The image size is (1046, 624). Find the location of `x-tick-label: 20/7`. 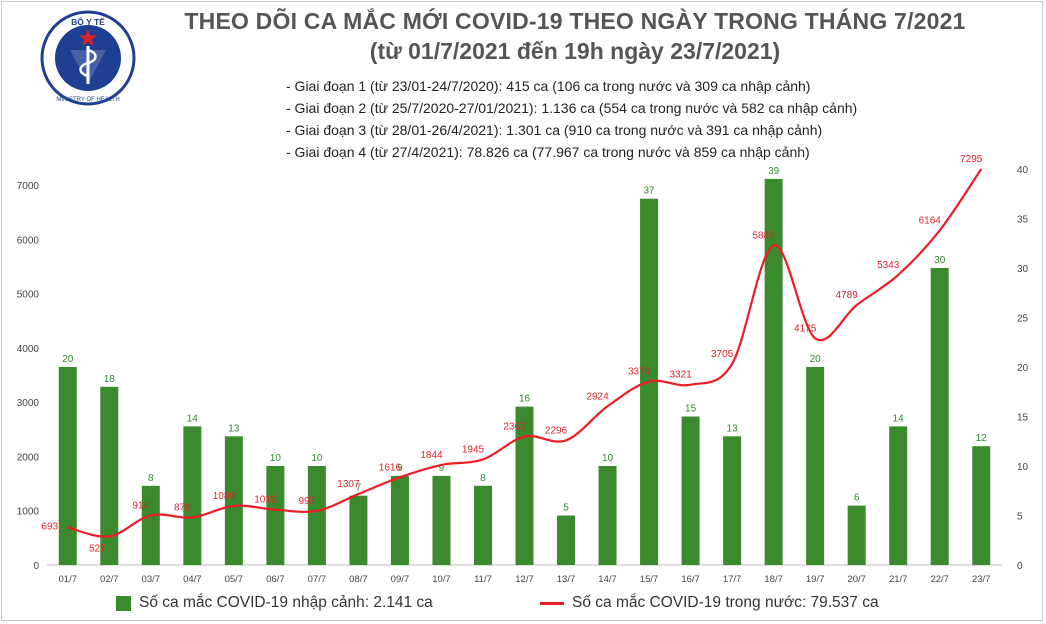

x-tick-label: 20/7 is located at coordinates (856, 579).